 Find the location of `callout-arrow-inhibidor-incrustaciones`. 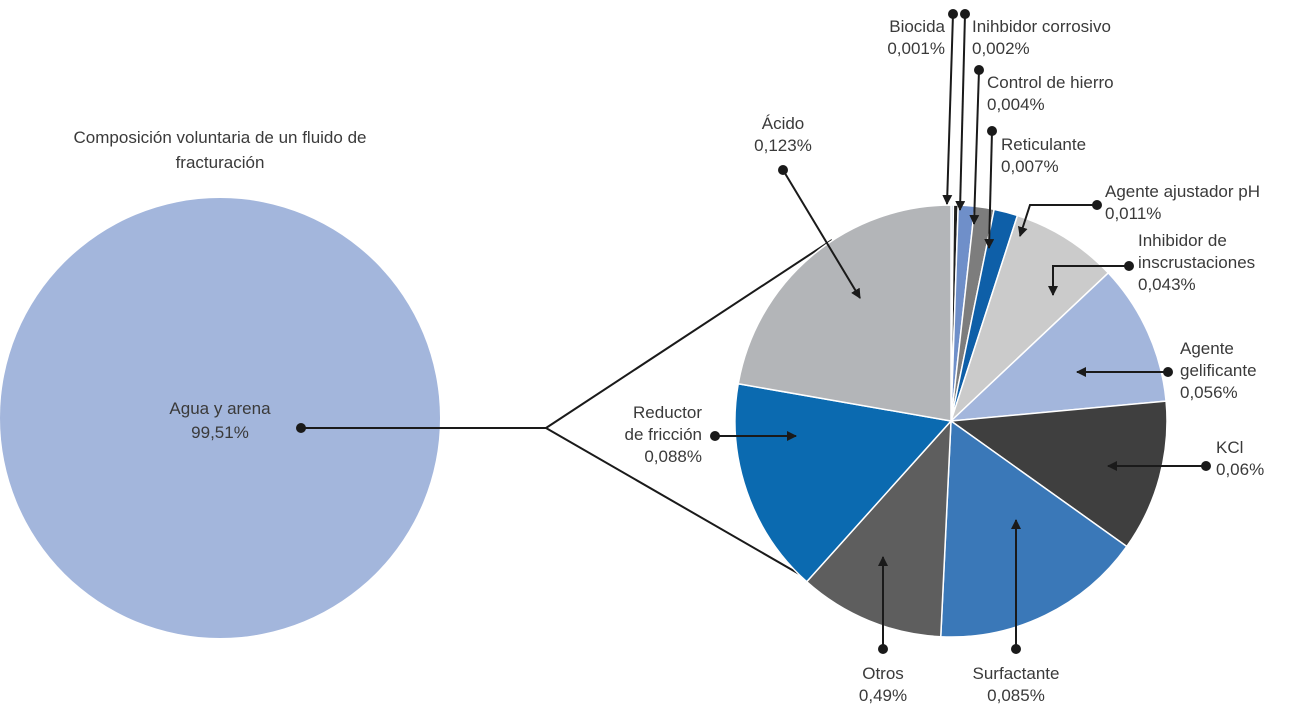

callout-arrow-inhibidor-incrustaciones is located at coordinates (1088, 280).